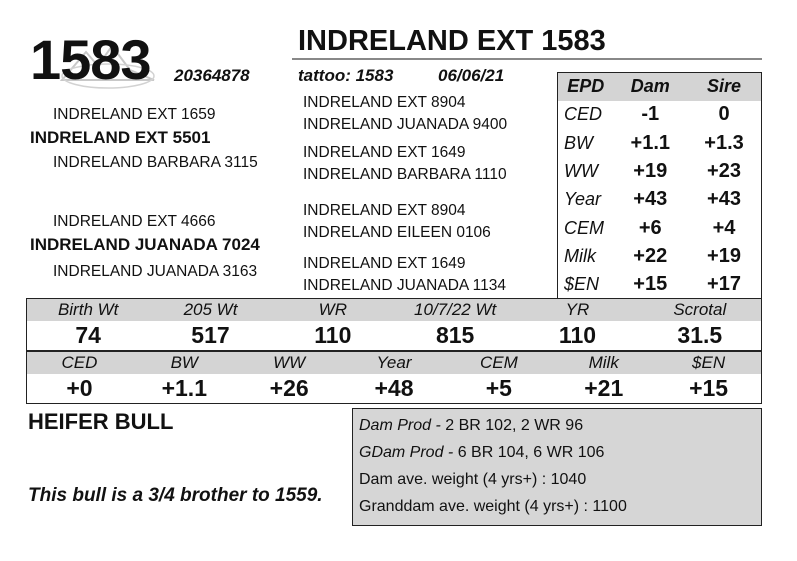  Describe the element at coordinates (709, 387) in the screenshot. I see `calf-epd-value: +15` at that location.